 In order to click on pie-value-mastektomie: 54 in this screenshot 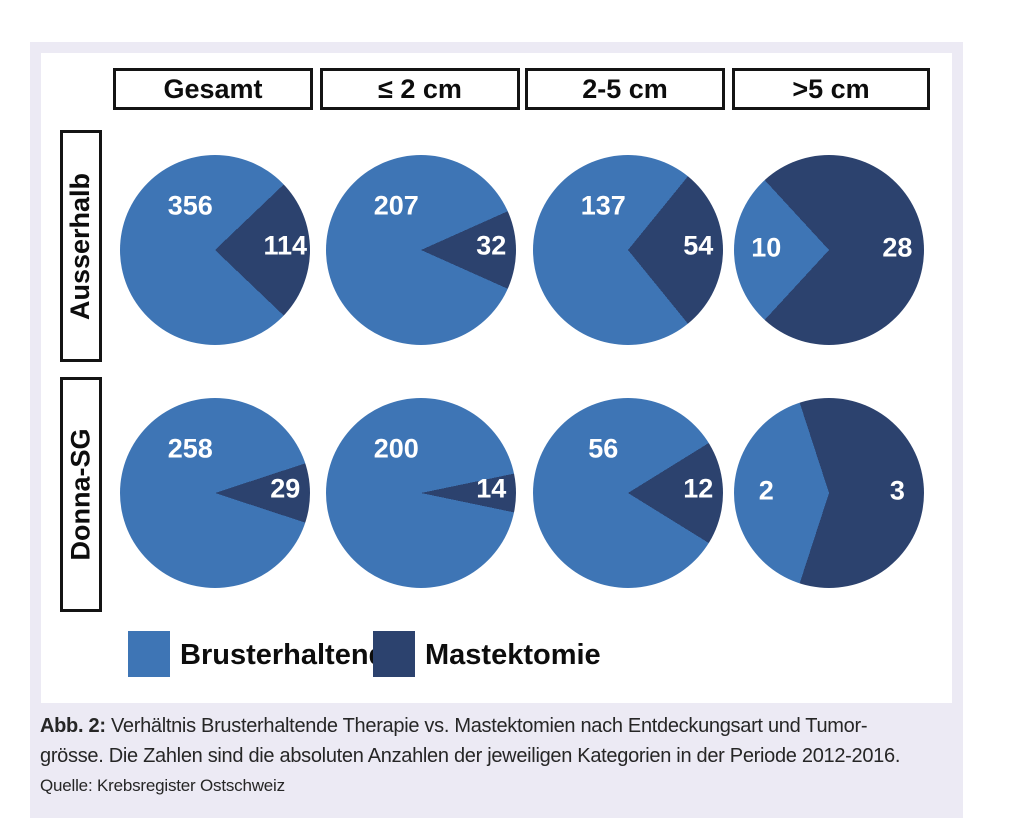, I will do `click(698, 245)`.